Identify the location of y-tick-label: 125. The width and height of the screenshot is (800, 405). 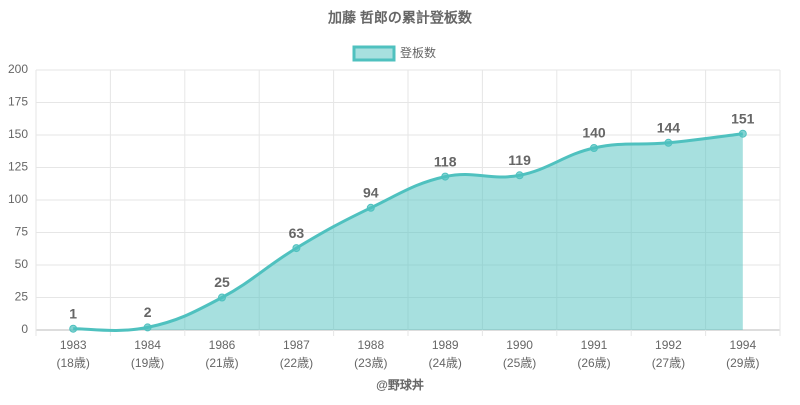
(18, 167).